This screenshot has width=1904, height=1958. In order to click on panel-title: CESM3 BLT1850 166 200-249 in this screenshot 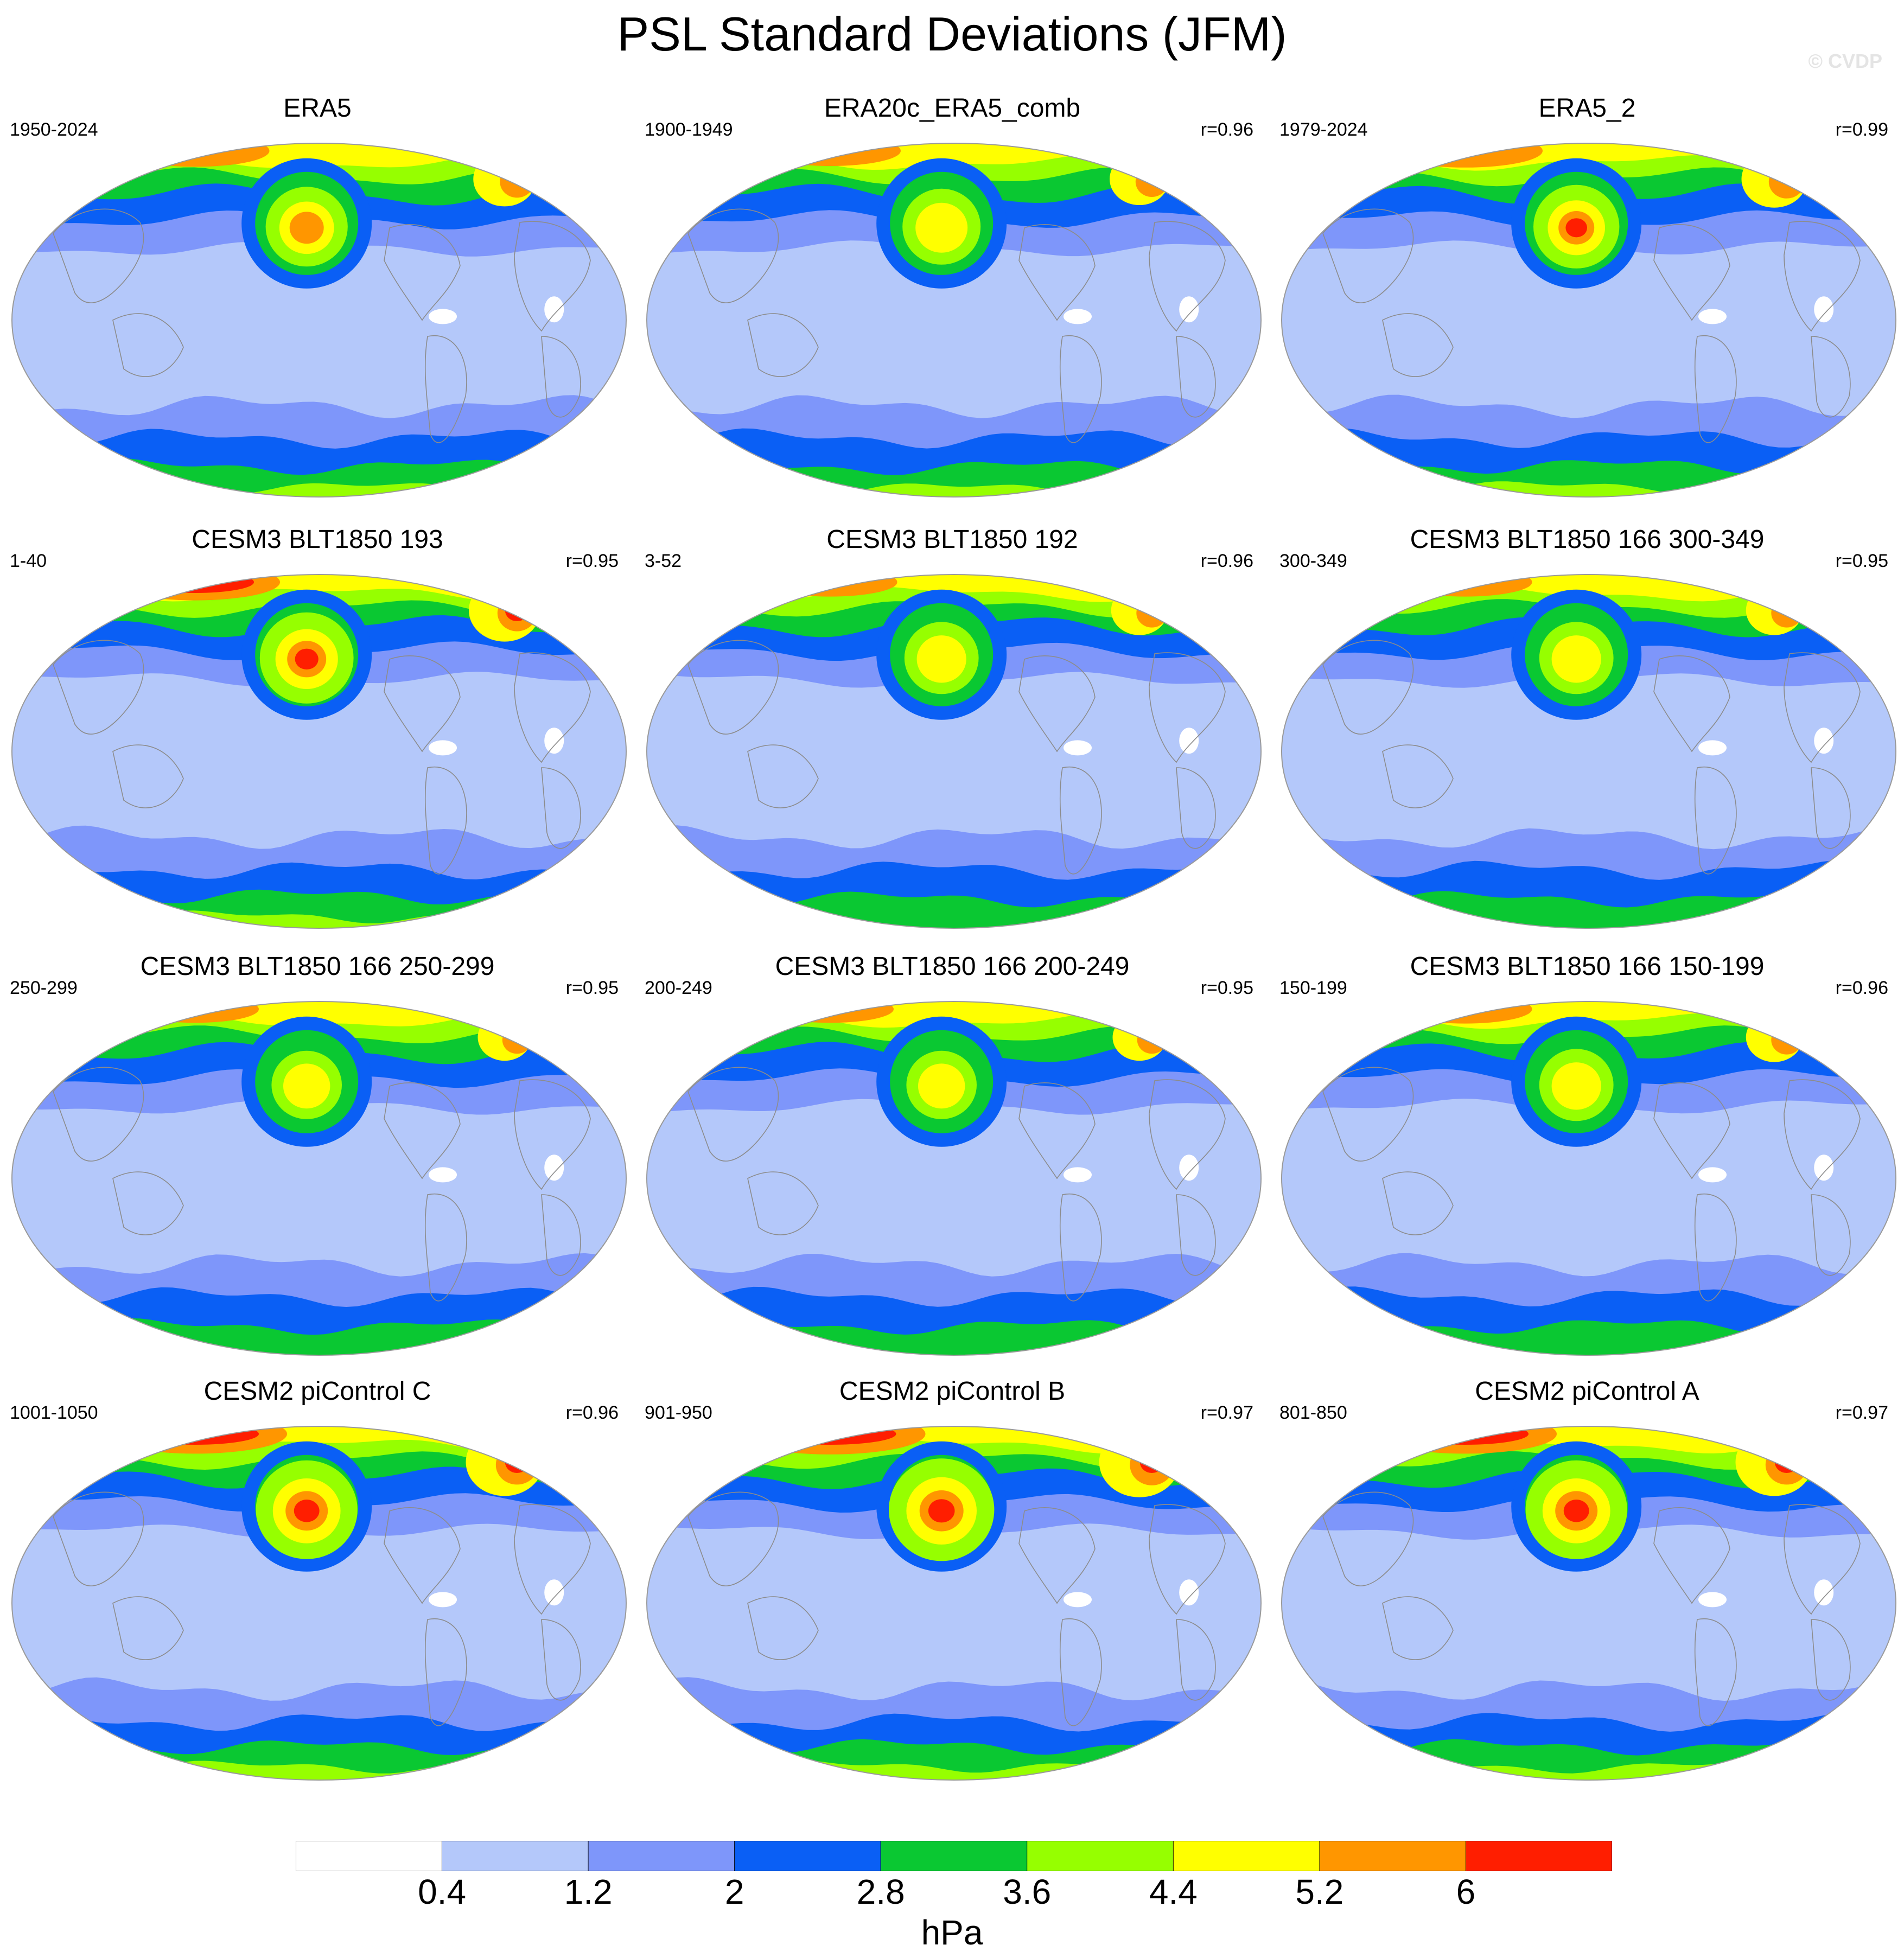, I will do `click(952, 967)`.